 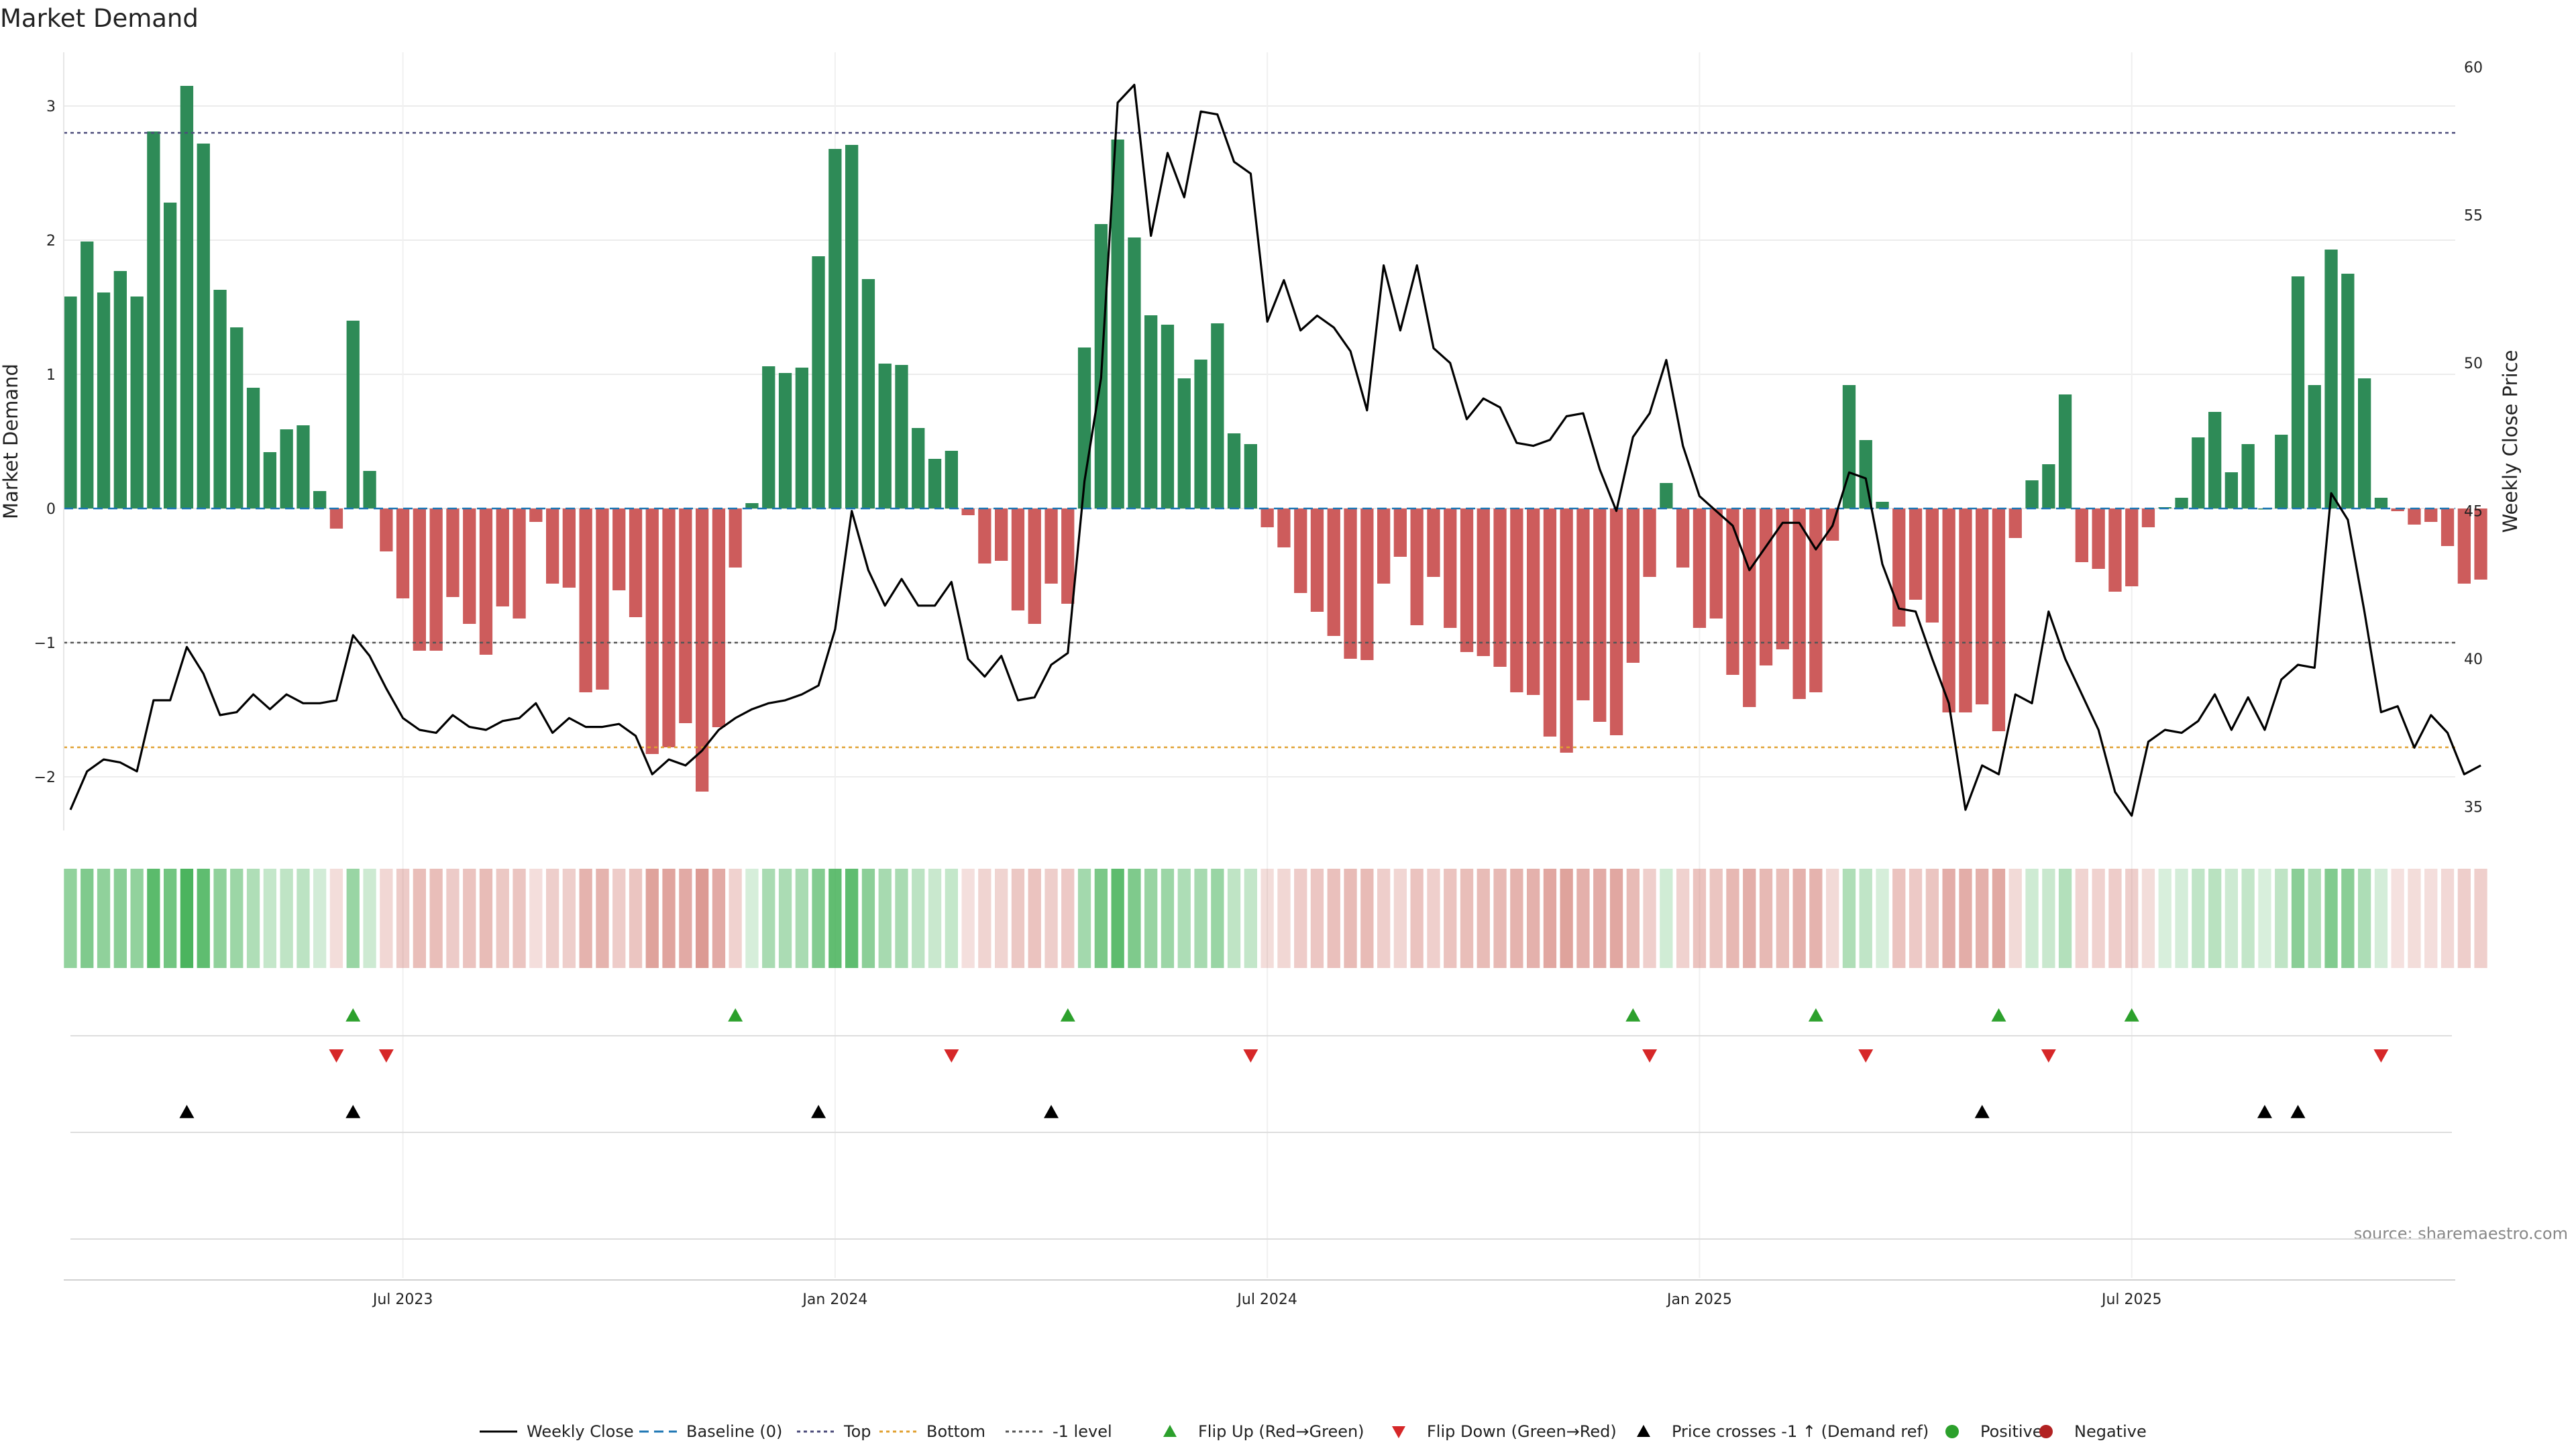 What do you see at coordinates (2473, 808) in the screenshot?
I see `right-tick-label: 35` at bounding box center [2473, 808].